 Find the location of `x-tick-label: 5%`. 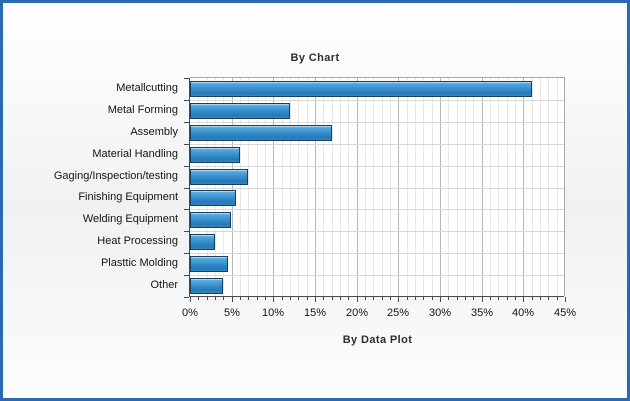

x-tick-label: 5% is located at coordinates (232, 313).